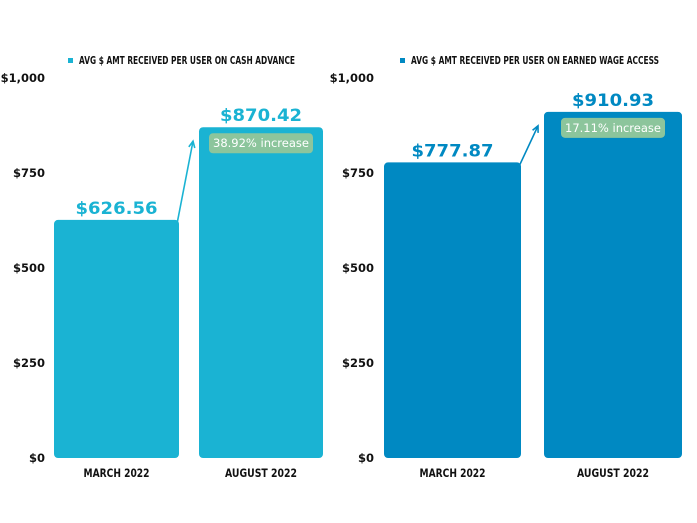 The height and width of the screenshot is (523, 697). What do you see at coordinates (23, 78) in the screenshot?
I see `y-tick-label-cash-advance: $1,000` at bounding box center [23, 78].